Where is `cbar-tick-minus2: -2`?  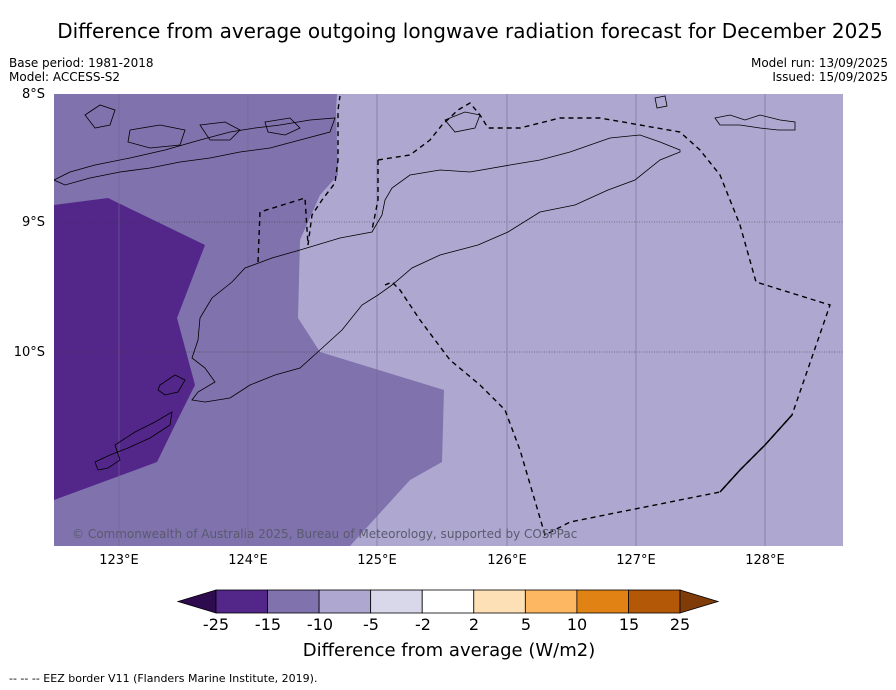 cbar-tick-minus2: -2 is located at coordinates (423, 624).